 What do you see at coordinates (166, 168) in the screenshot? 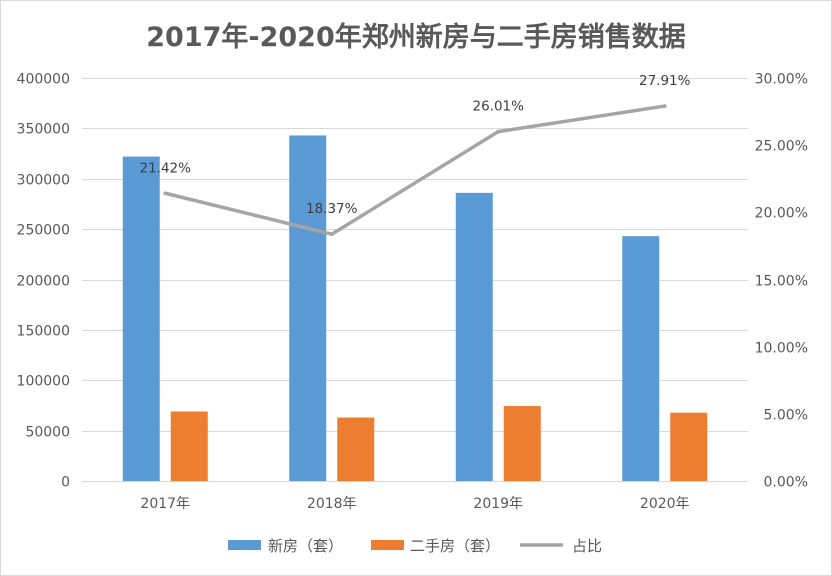
I see `ratio-data-label: 21.42%` at bounding box center [166, 168].